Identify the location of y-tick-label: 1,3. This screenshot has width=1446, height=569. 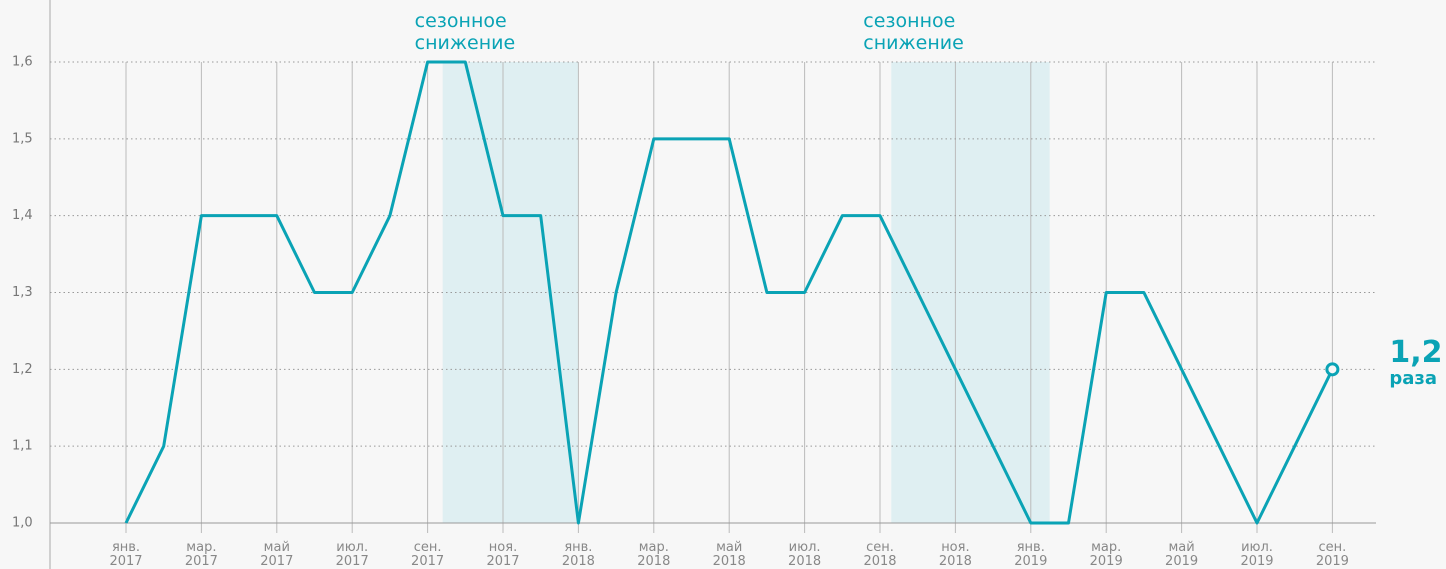
(22, 292).